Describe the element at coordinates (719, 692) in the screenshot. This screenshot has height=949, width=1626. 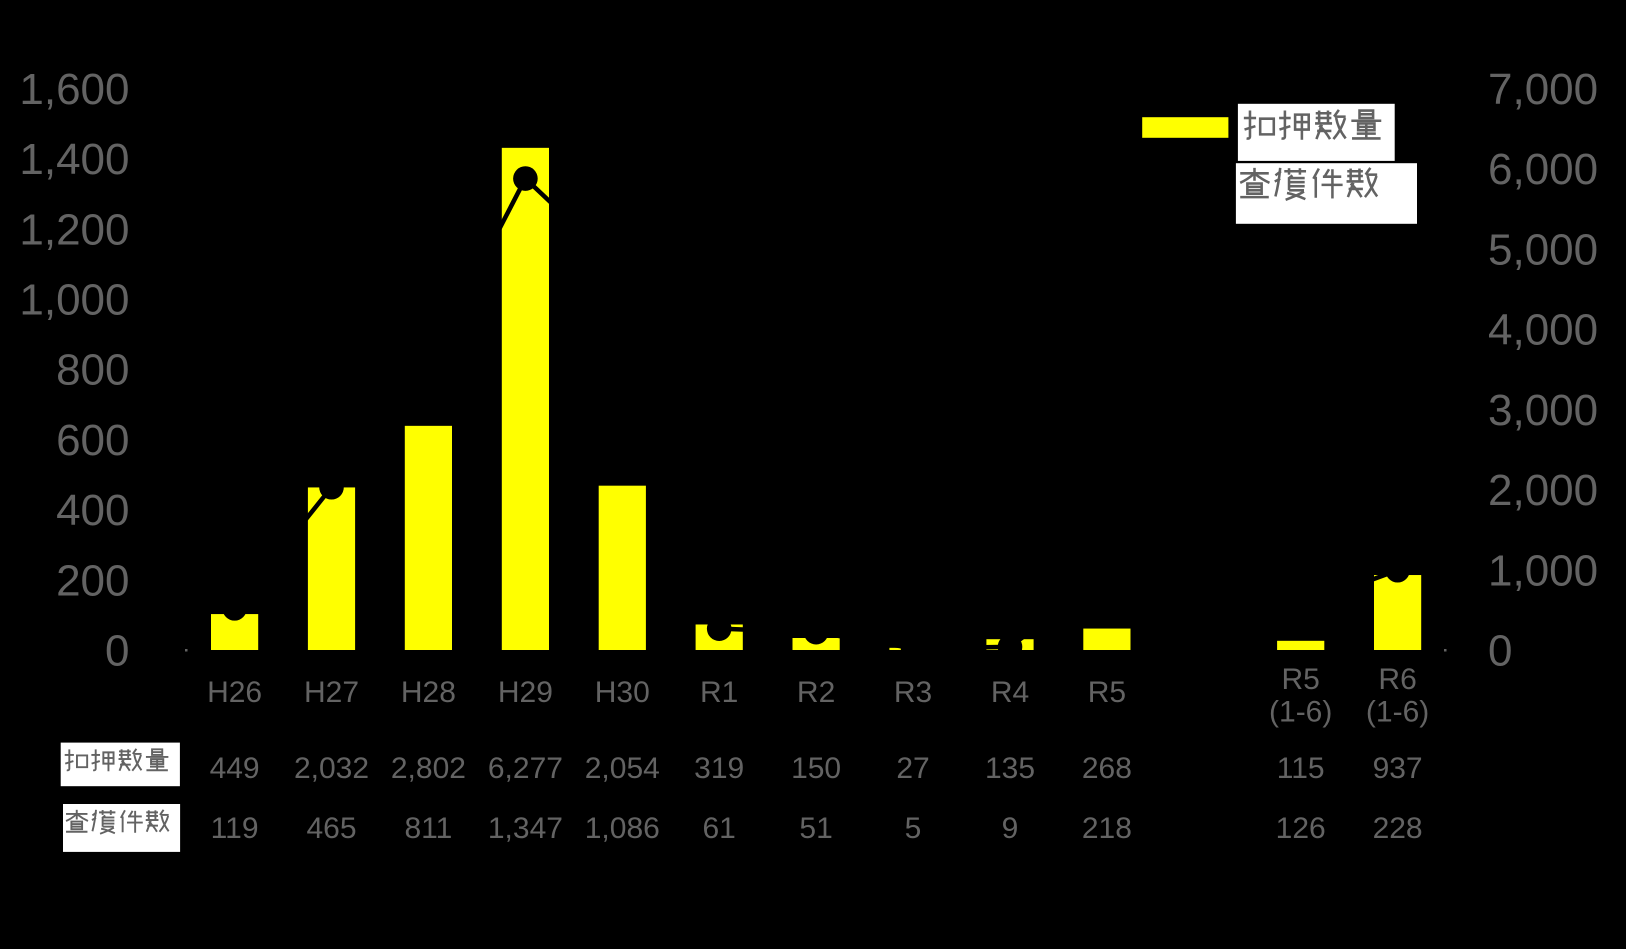
I see `svg-text: R1` at that location.